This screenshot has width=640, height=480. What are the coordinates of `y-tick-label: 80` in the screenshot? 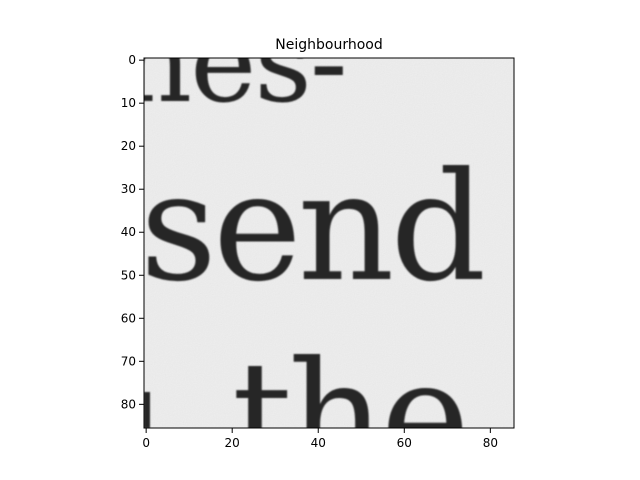 It's located at (128, 404).